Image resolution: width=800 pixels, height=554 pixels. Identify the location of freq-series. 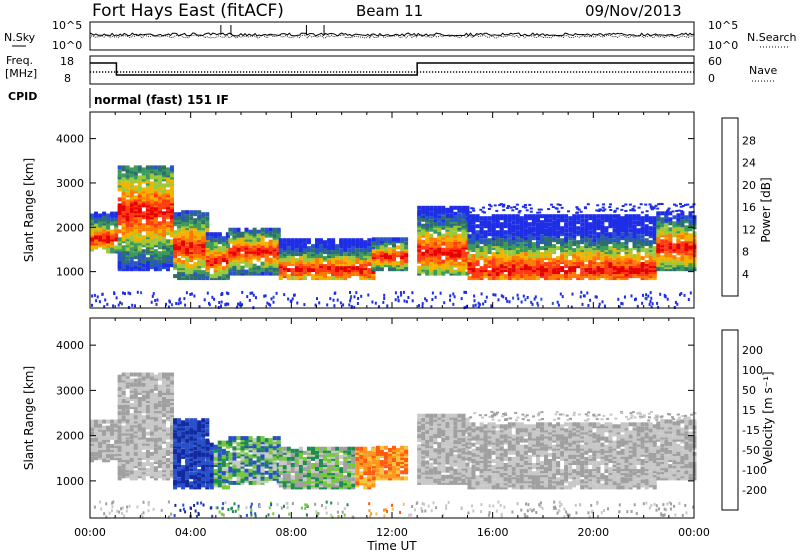
(392, 69).